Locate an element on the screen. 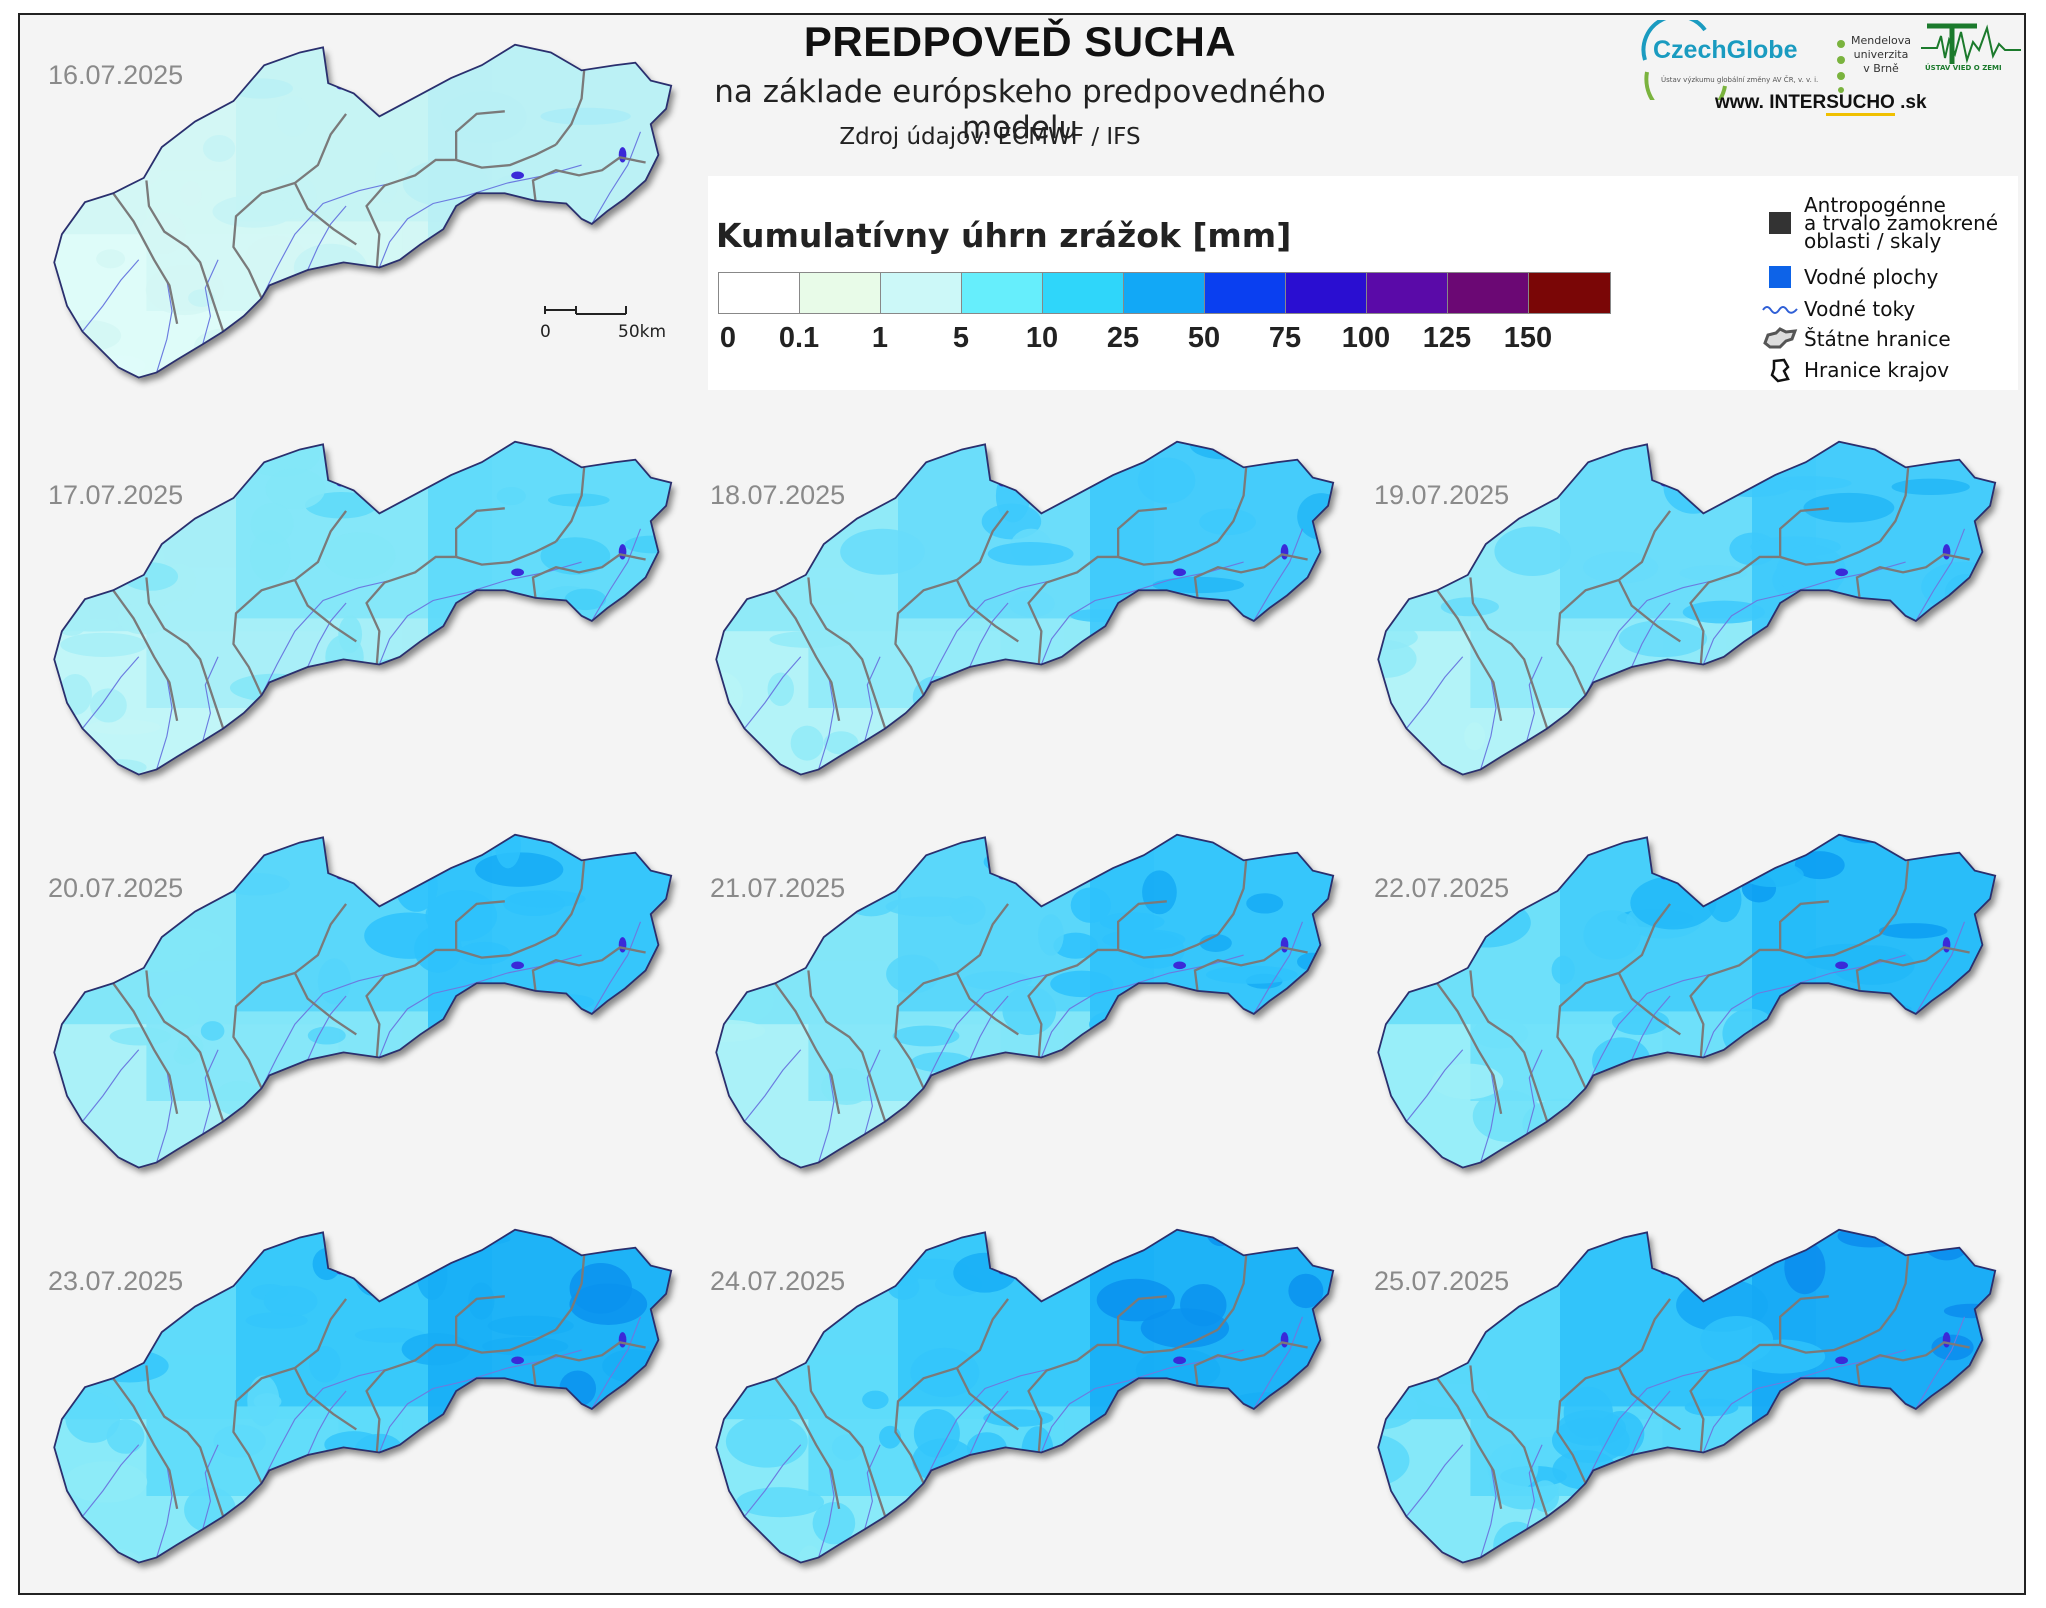 This screenshot has height=1608, width=2046. legend-item-label: Antropogénne is located at coordinates (1875, 205).